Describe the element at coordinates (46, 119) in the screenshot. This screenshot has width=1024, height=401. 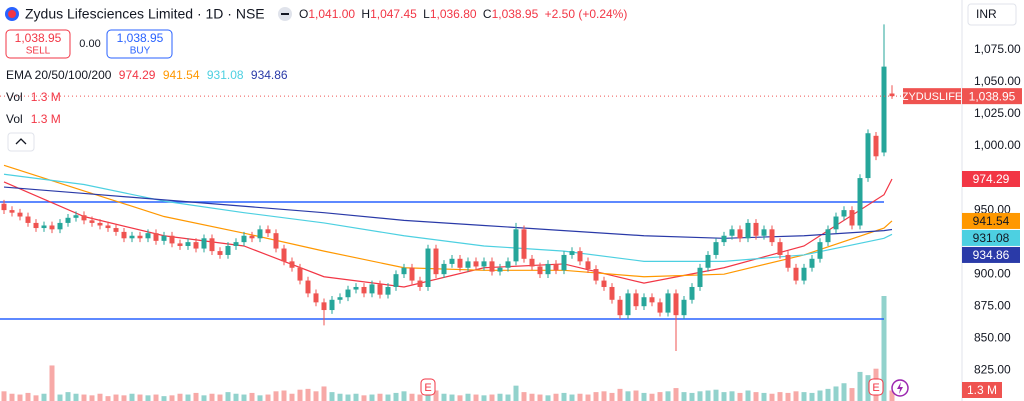
I see `vol-value: 1.3 M` at that location.